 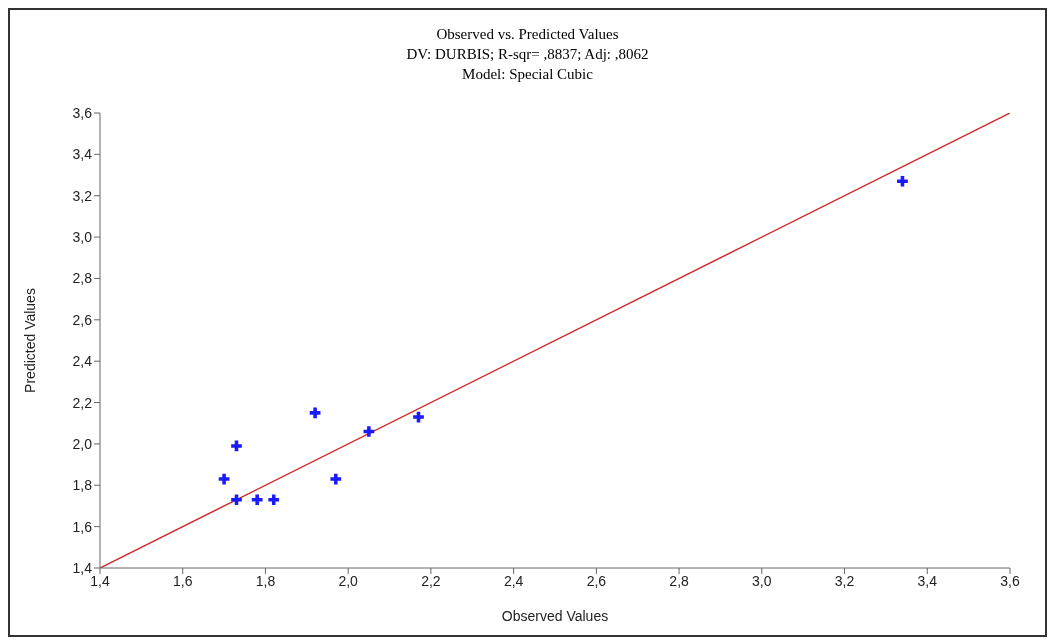 What do you see at coordinates (348, 580) in the screenshot?
I see `x-tick-label: 2,0` at bounding box center [348, 580].